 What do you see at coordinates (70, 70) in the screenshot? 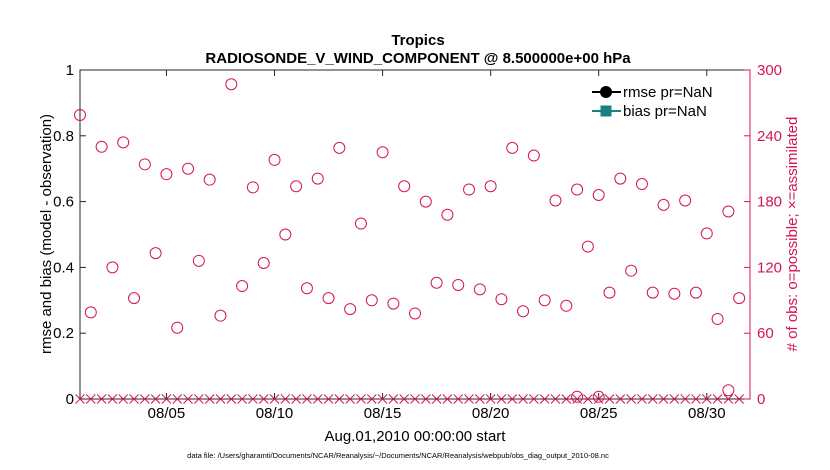
I see `y-left-tick-label: 1` at bounding box center [70, 70].